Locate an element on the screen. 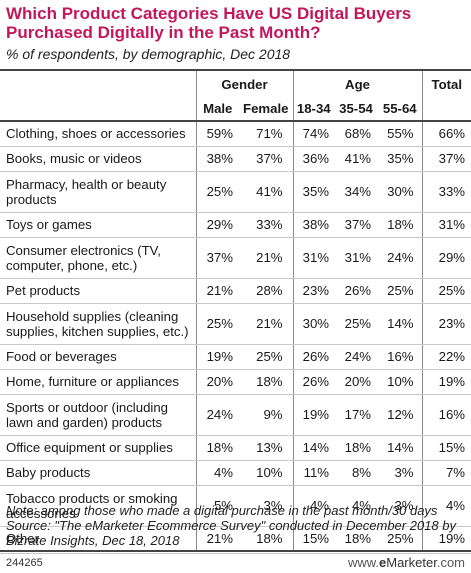  column-header: 18-34 is located at coordinates (313, 109).